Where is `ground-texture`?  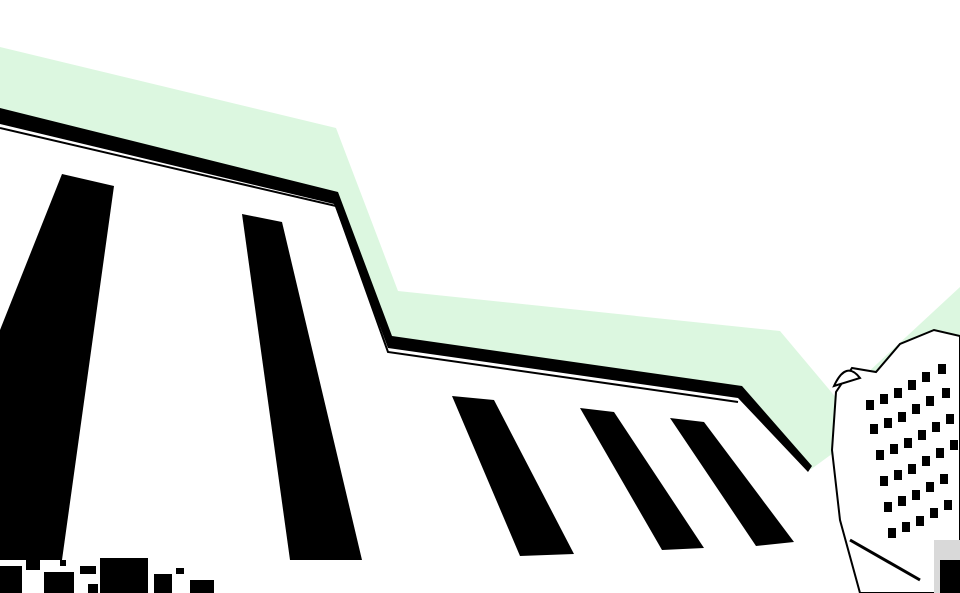 ground-texture is located at coordinates (107, 575).